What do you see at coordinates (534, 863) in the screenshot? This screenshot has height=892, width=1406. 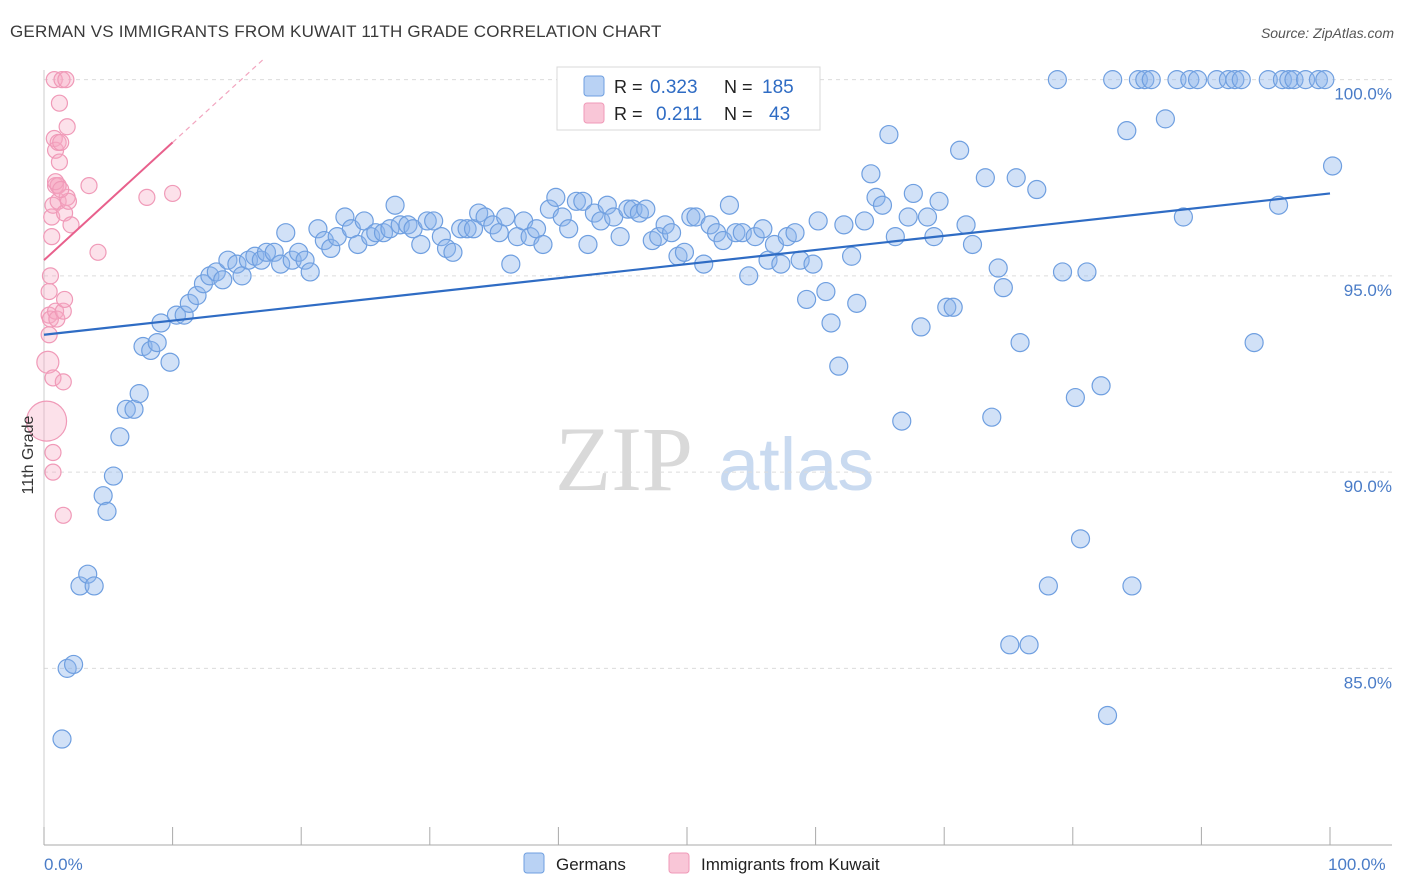 I see `bottom-legend-swatch-germans` at bounding box center [534, 863].